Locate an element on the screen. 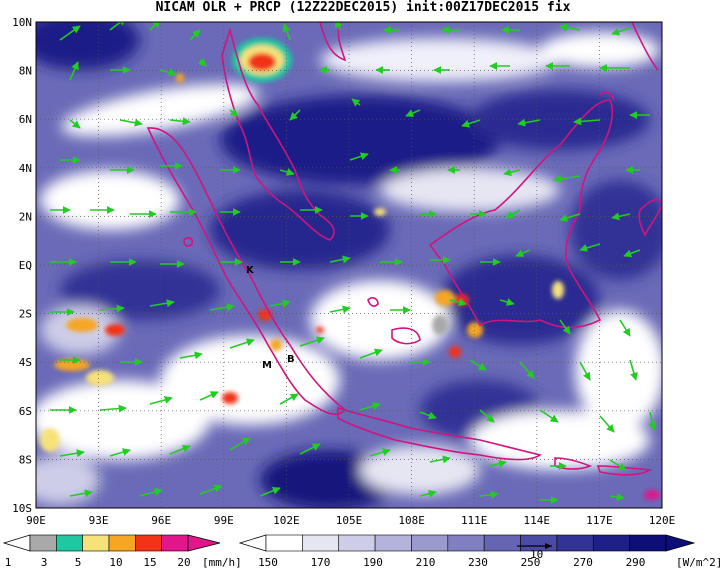 Image resolution: width=726 pixels, height=571 pixels. precip-colorbar: 1 3 5 10 15 20 [mm/h] is located at coordinates (122, 551).